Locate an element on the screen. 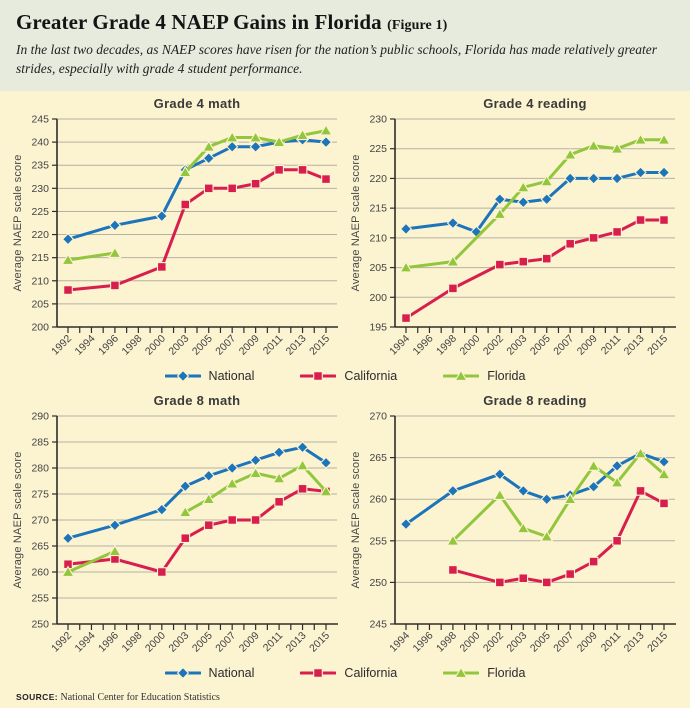  svg-text: 285 is located at coordinates (40, 443).